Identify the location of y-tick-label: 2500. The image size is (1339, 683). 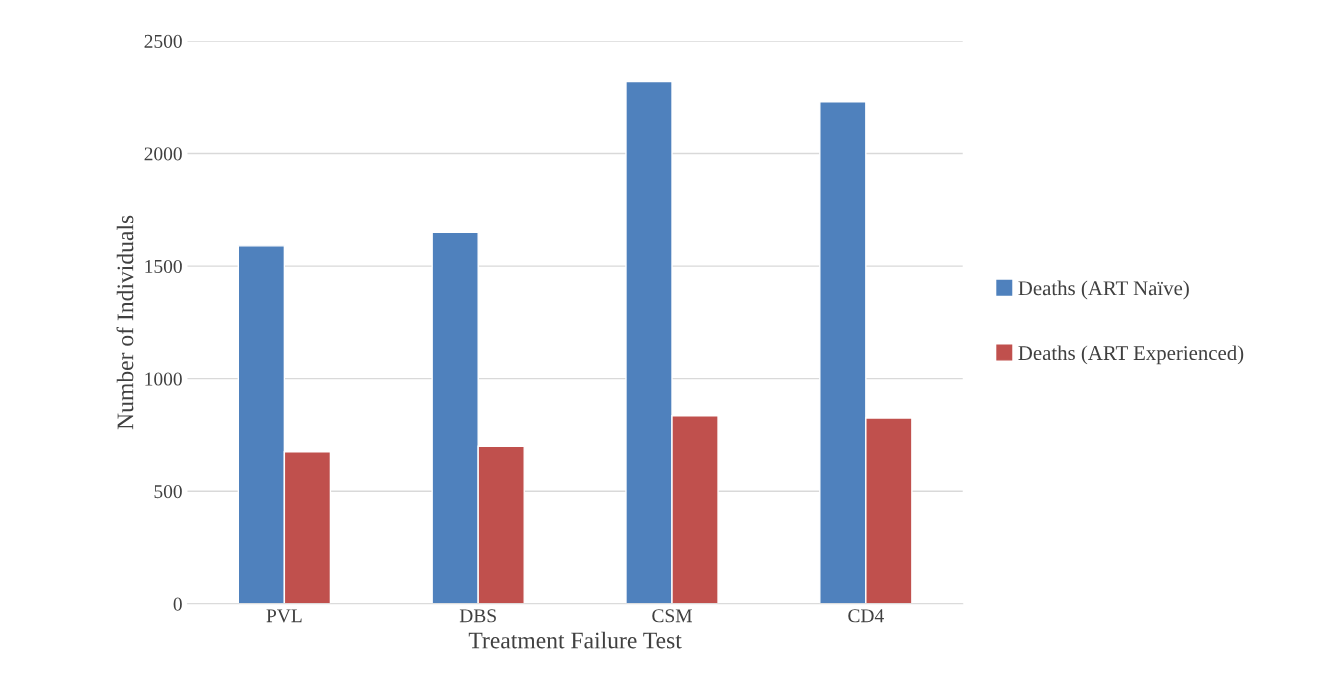
(163, 41).